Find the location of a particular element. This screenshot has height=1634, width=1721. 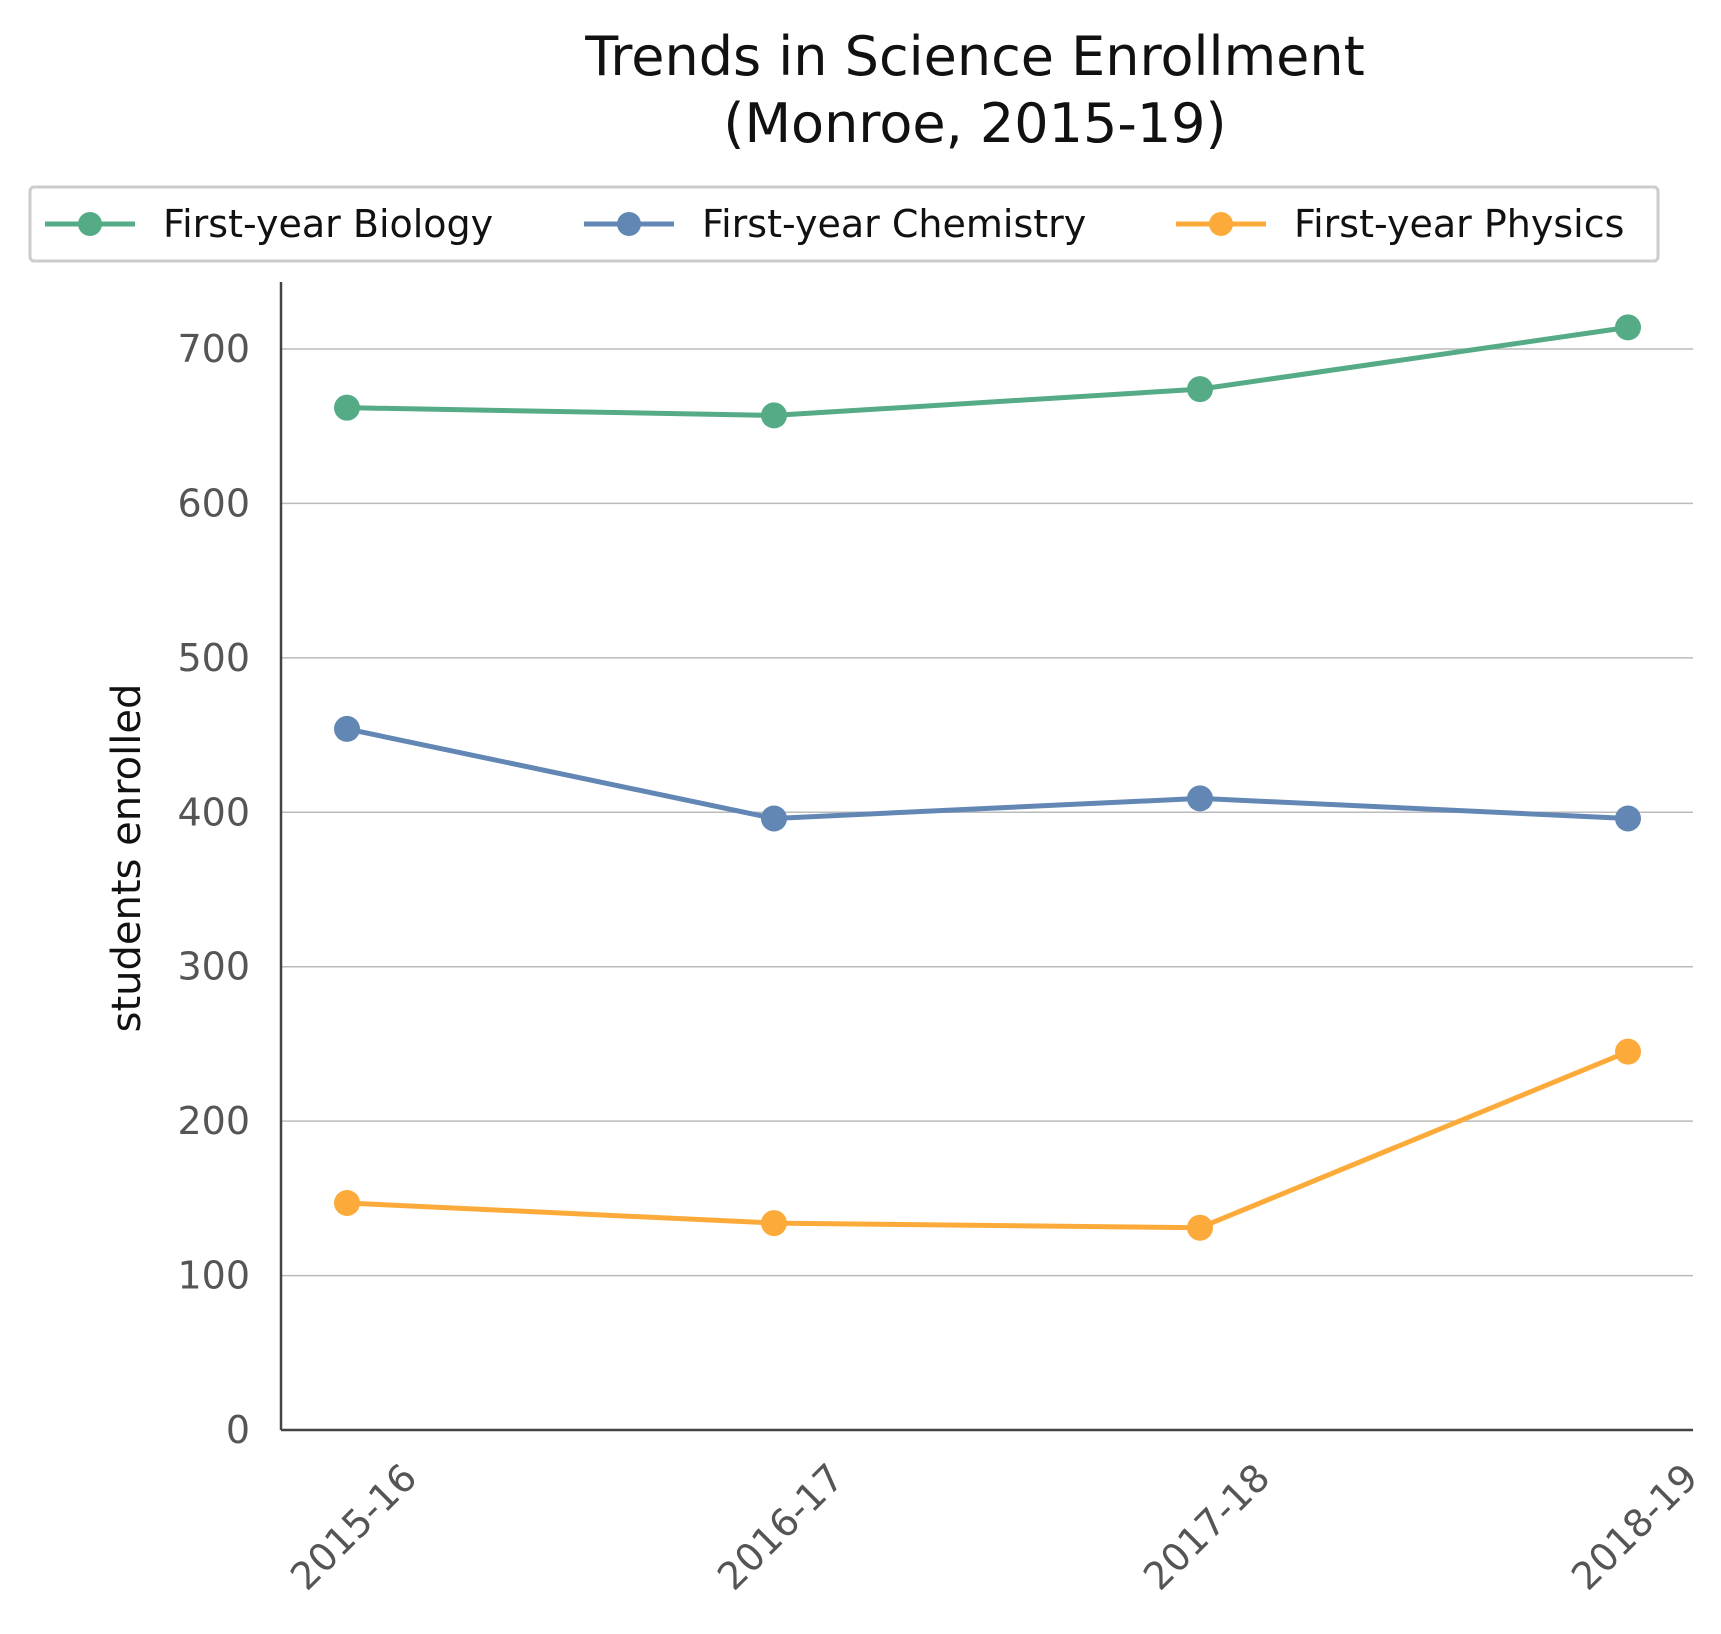

chart-title-line-1: Trends in Science Enrollment is located at coordinates (974, 56).